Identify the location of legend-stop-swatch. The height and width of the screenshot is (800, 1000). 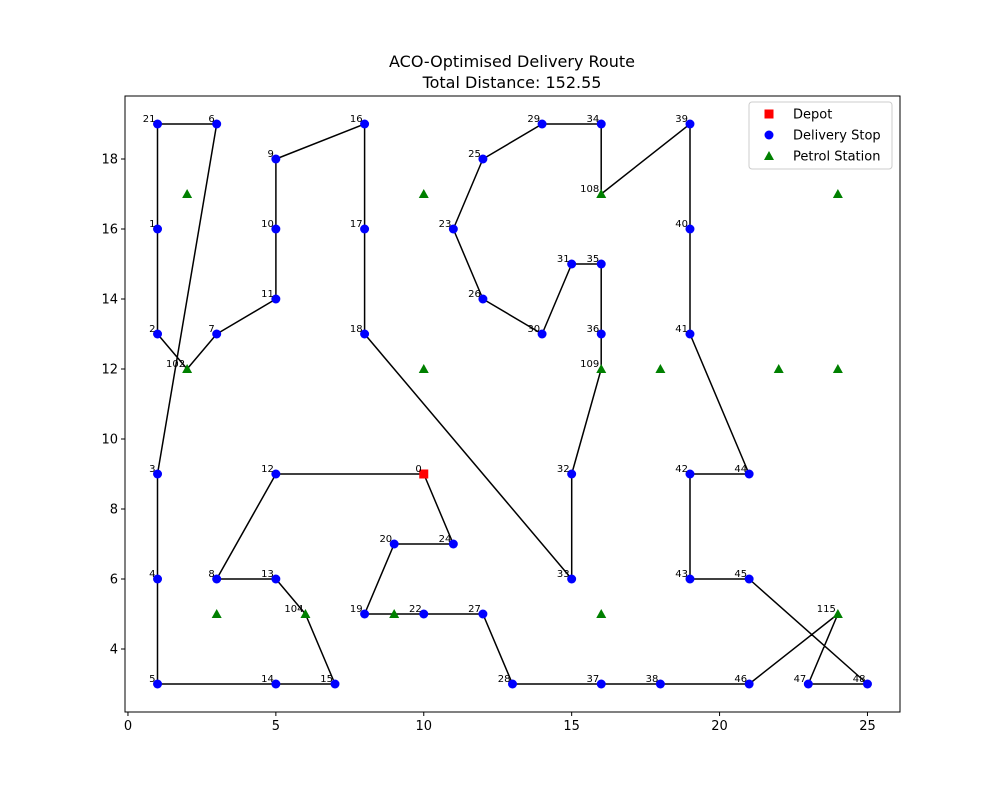
(769, 135).